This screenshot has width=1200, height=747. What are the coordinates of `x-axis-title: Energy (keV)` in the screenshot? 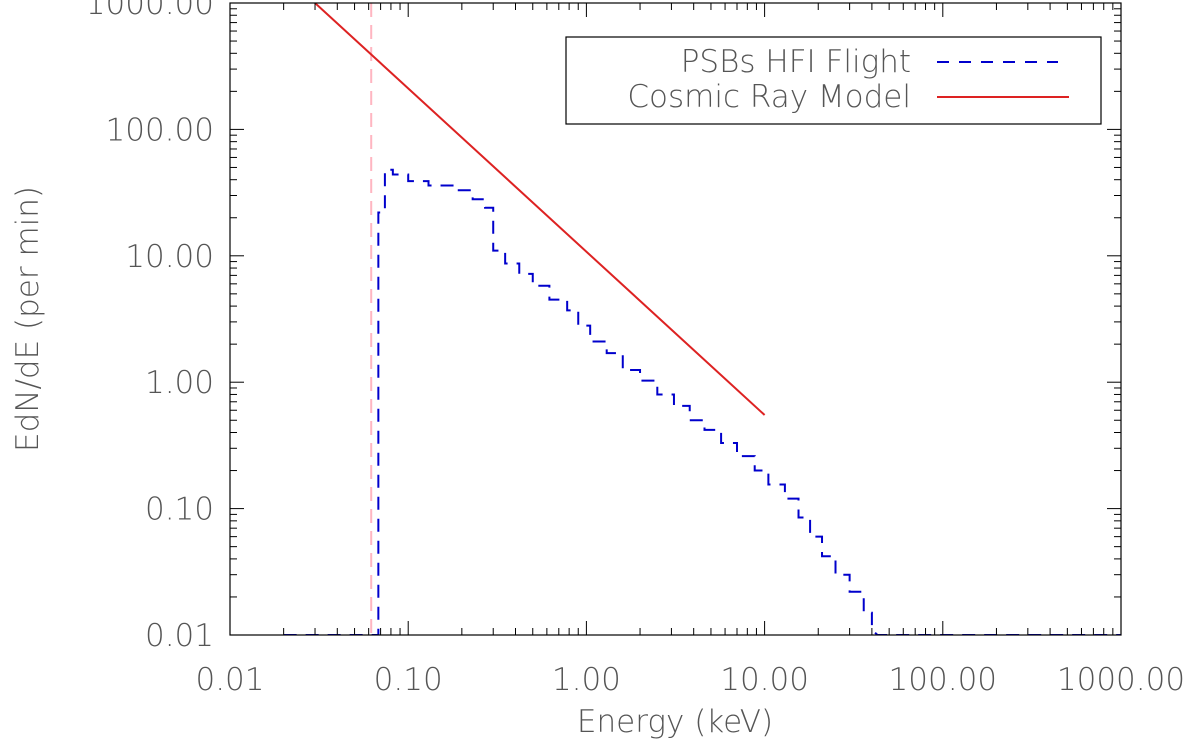 It's located at (675, 722).